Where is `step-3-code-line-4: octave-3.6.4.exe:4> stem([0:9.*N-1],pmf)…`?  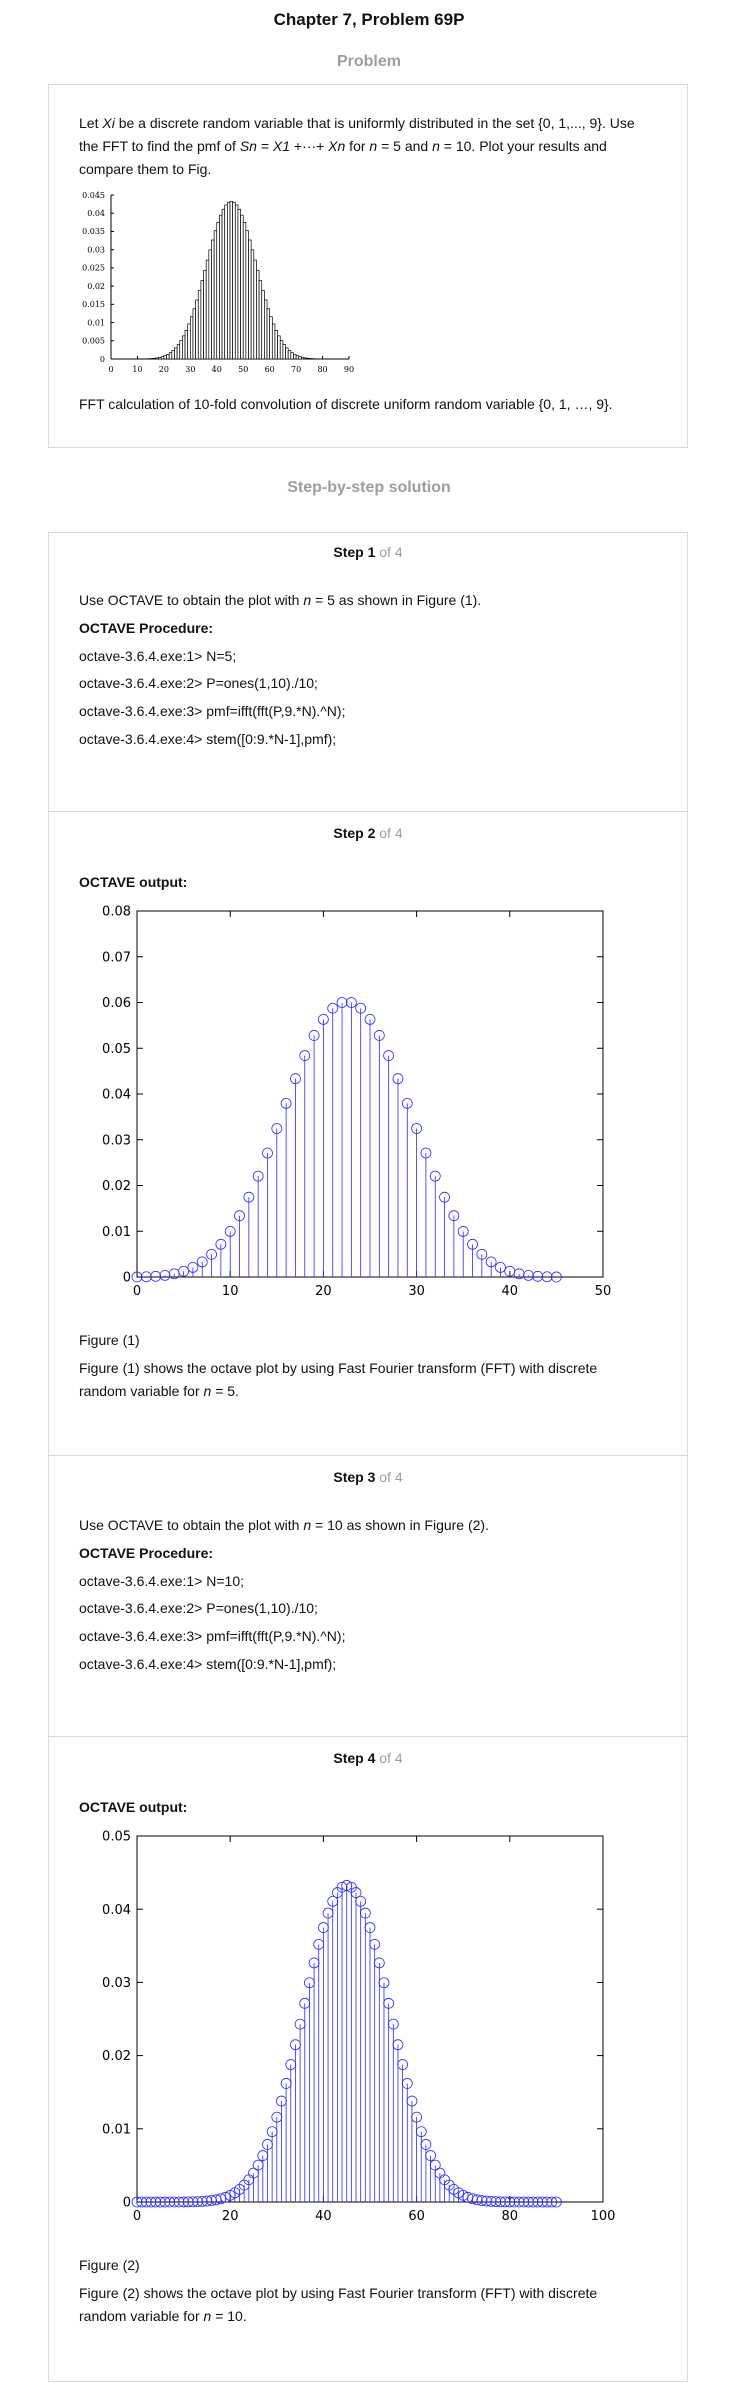 step-3-code-line-4: octave-3.6.4.exe:4> stem([0:9.*N-1],pmf)… is located at coordinates (208, 1664).